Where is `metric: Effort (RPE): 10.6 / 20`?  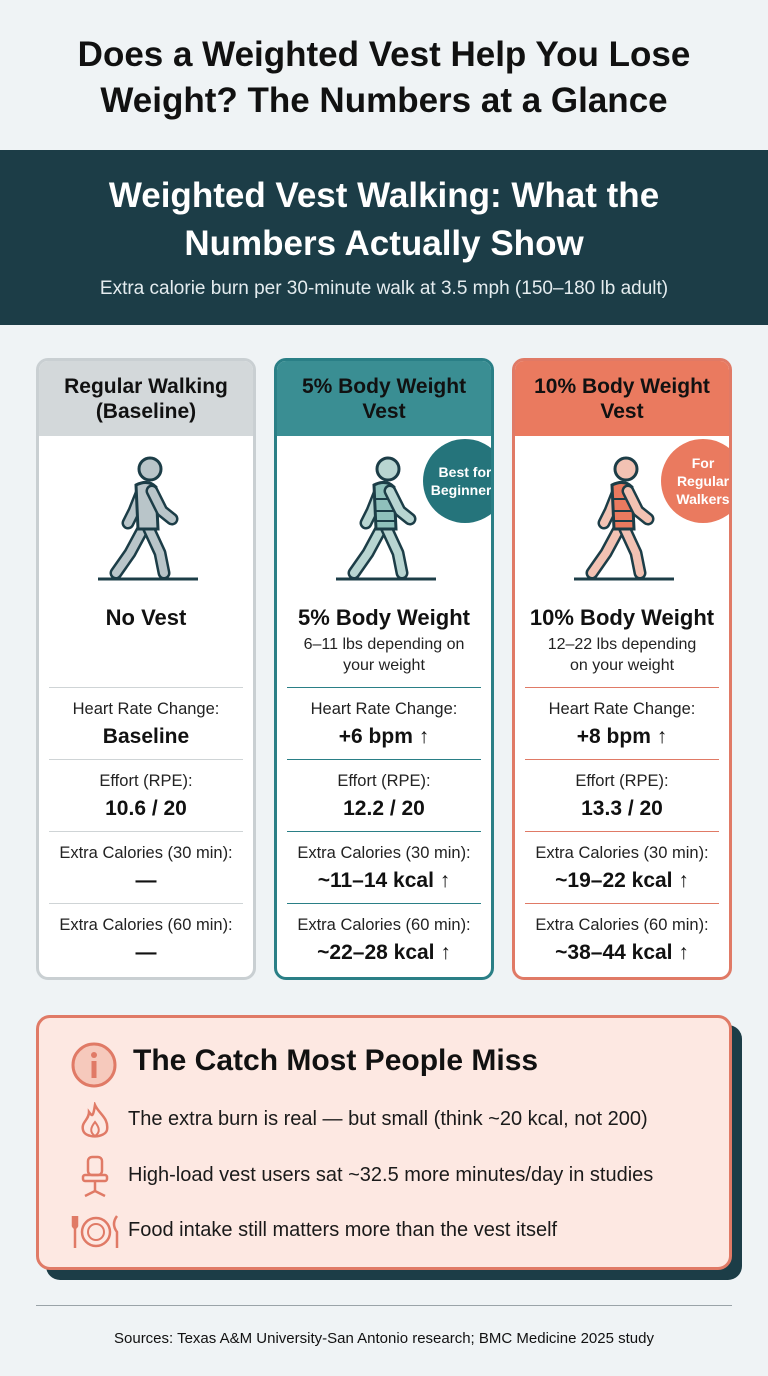 metric: Effort (RPE): 10.6 / 20 is located at coordinates (146, 795).